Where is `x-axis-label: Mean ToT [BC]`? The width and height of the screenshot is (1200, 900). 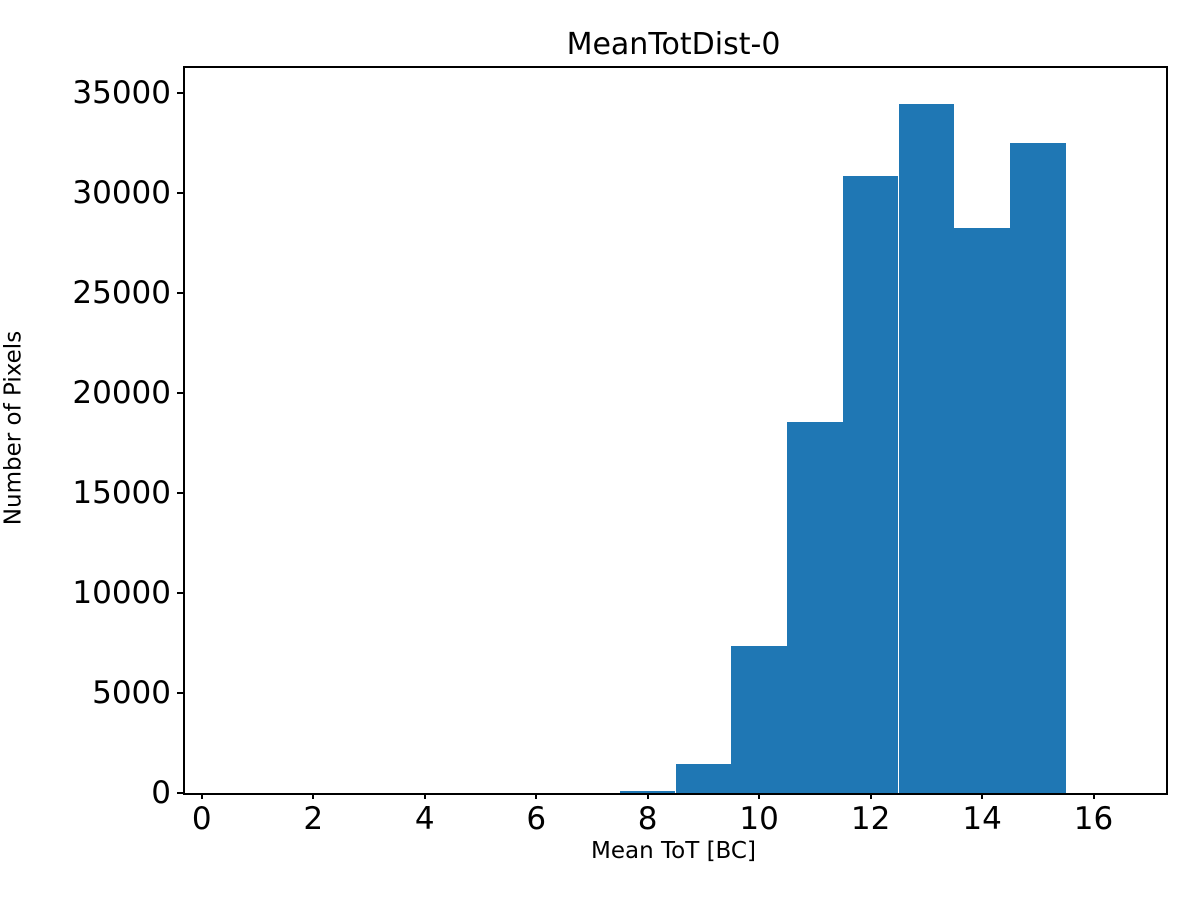
x-axis-label: Mean ToT [BC] is located at coordinates (673, 851).